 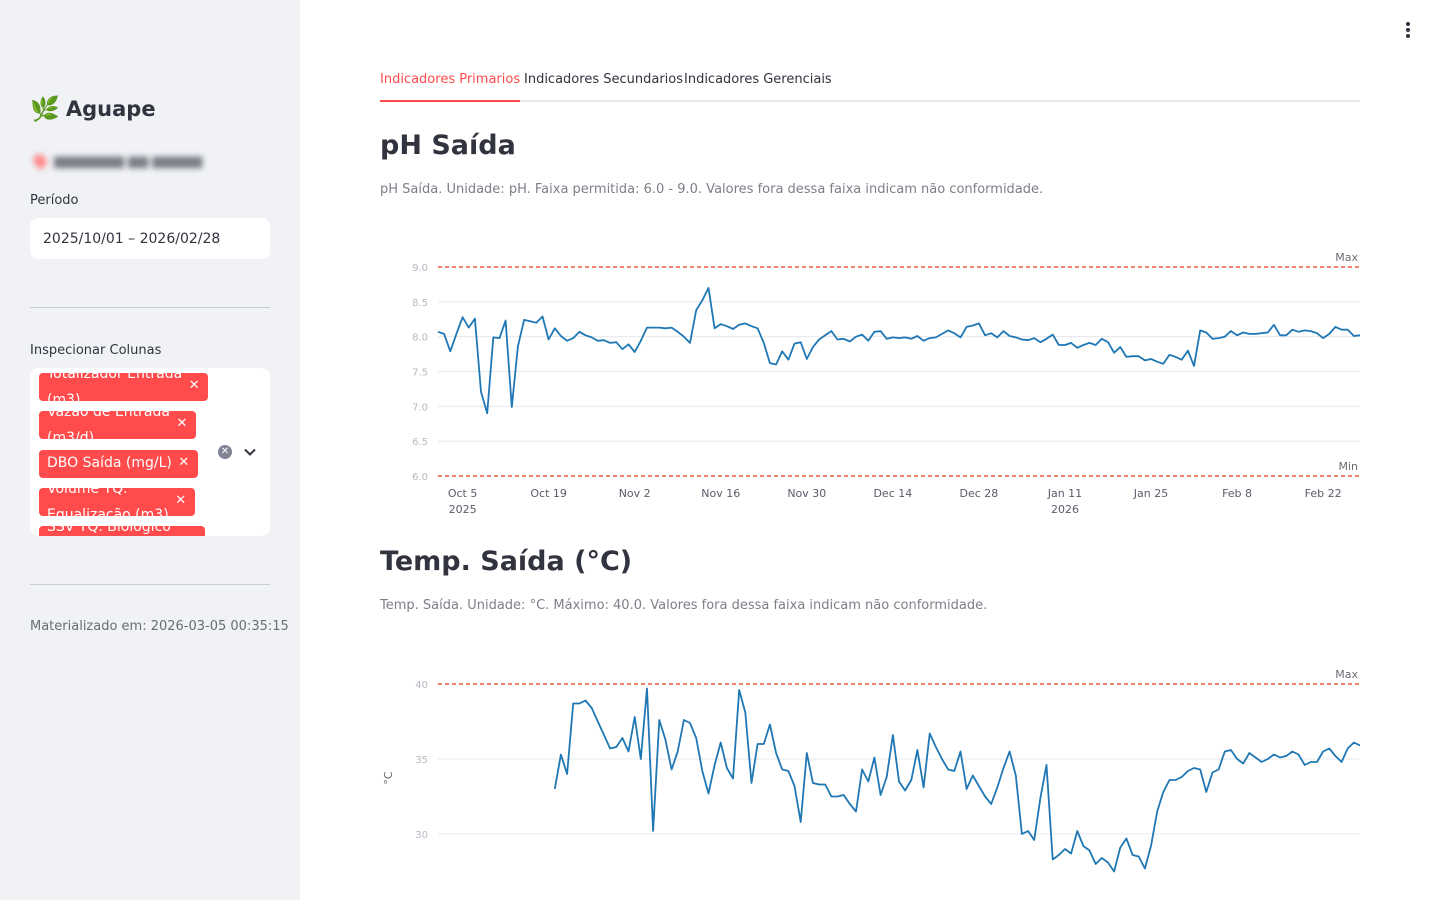 What do you see at coordinates (421, 835) in the screenshot?
I see `y-tick-label: 30` at bounding box center [421, 835].